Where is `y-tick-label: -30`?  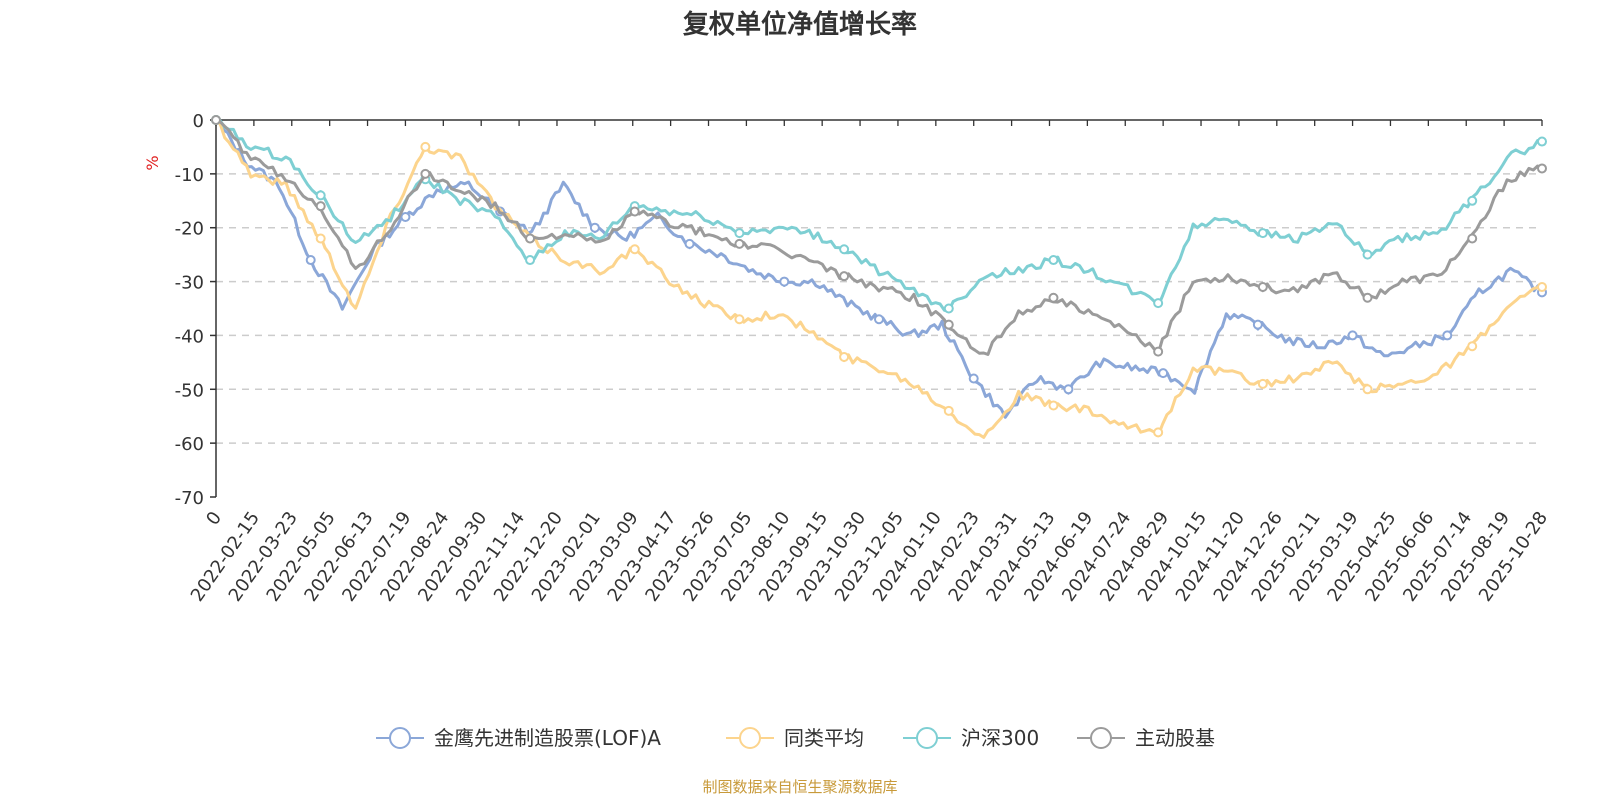
y-tick-label: -30 is located at coordinates (189, 283).